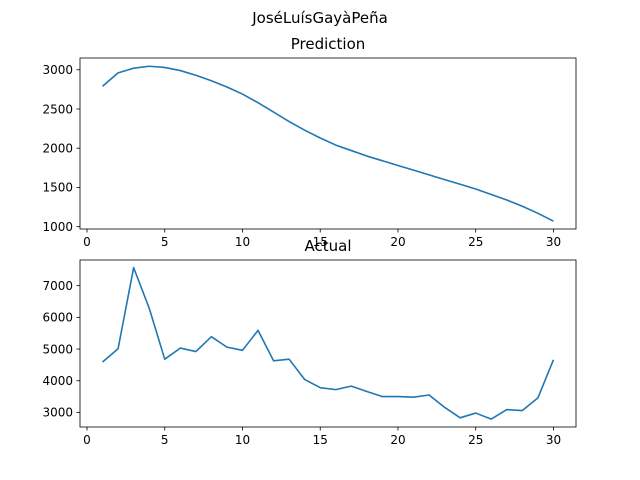  I want to click on actual-xtick-label: 20, so click(397, 440).